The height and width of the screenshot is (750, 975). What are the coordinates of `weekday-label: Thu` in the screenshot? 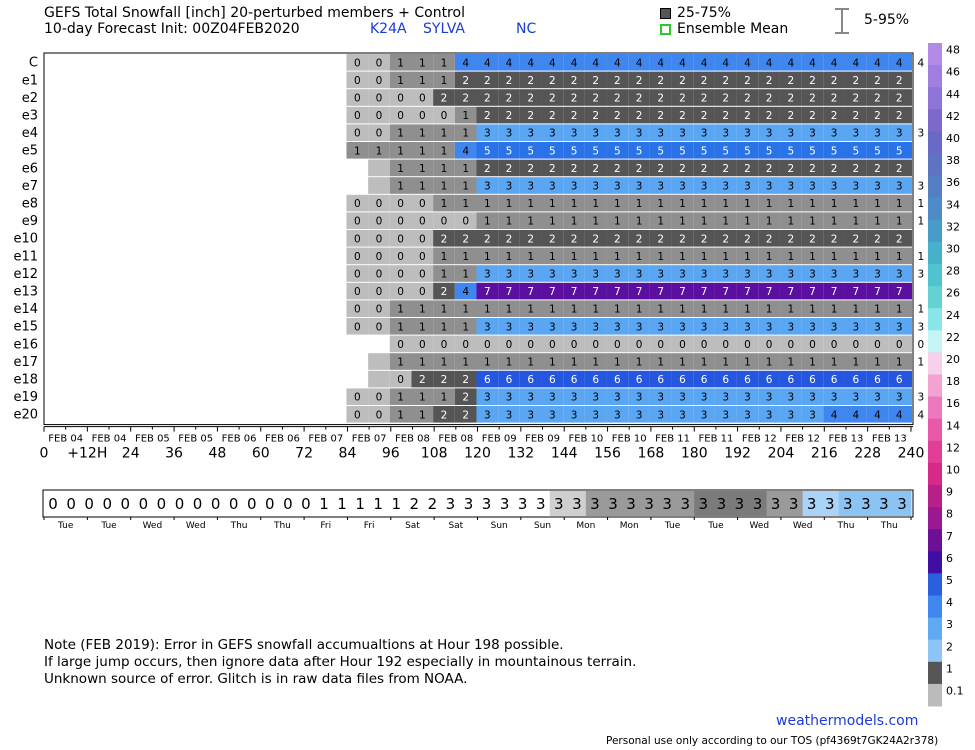 It's located at (889, 526).